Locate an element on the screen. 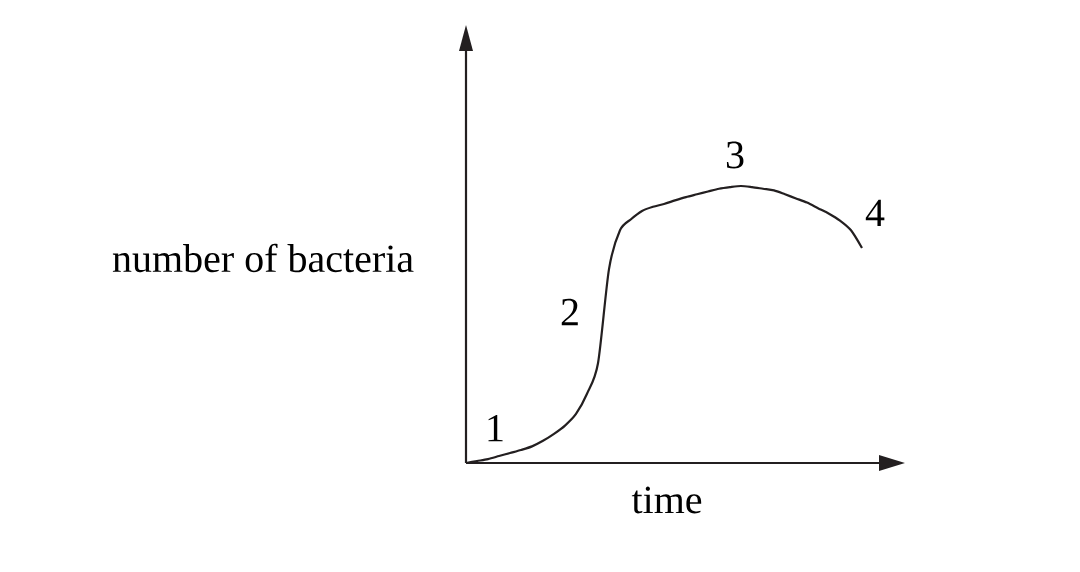  annotation: 1 is located at coordinates (495, 428).